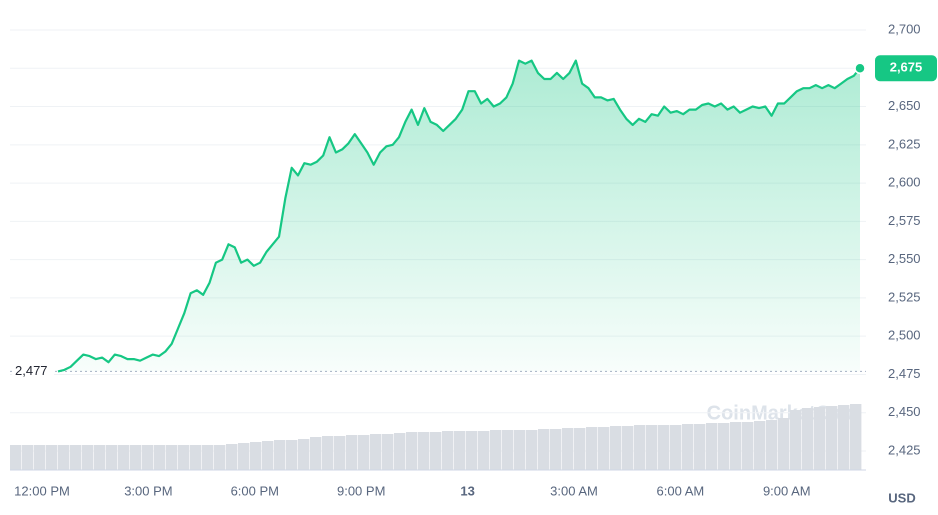 This screenshot has height=515, width=938. Describe the element at coordinates (904, 258) in the screenshot. I see `y-tick-label: 2,550` at that location.